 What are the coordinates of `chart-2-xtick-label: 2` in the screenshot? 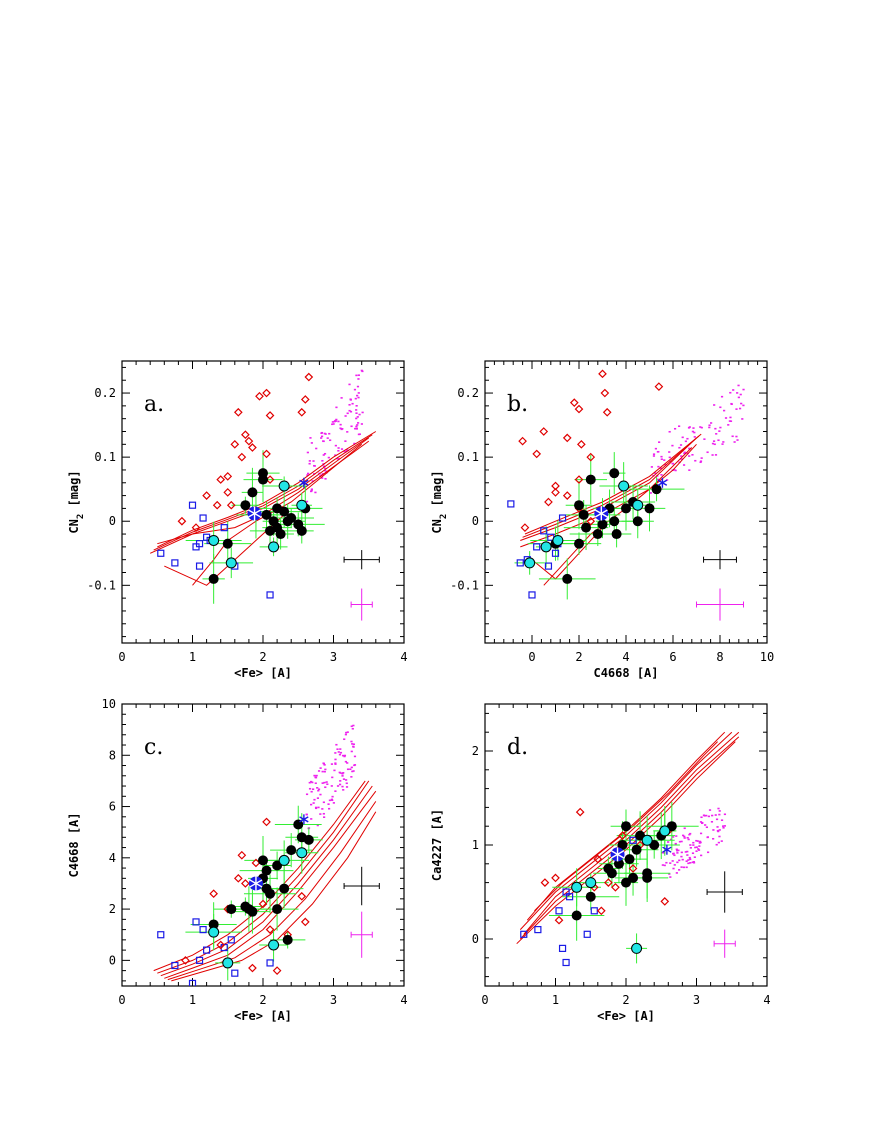 It's located at (262, 1000).